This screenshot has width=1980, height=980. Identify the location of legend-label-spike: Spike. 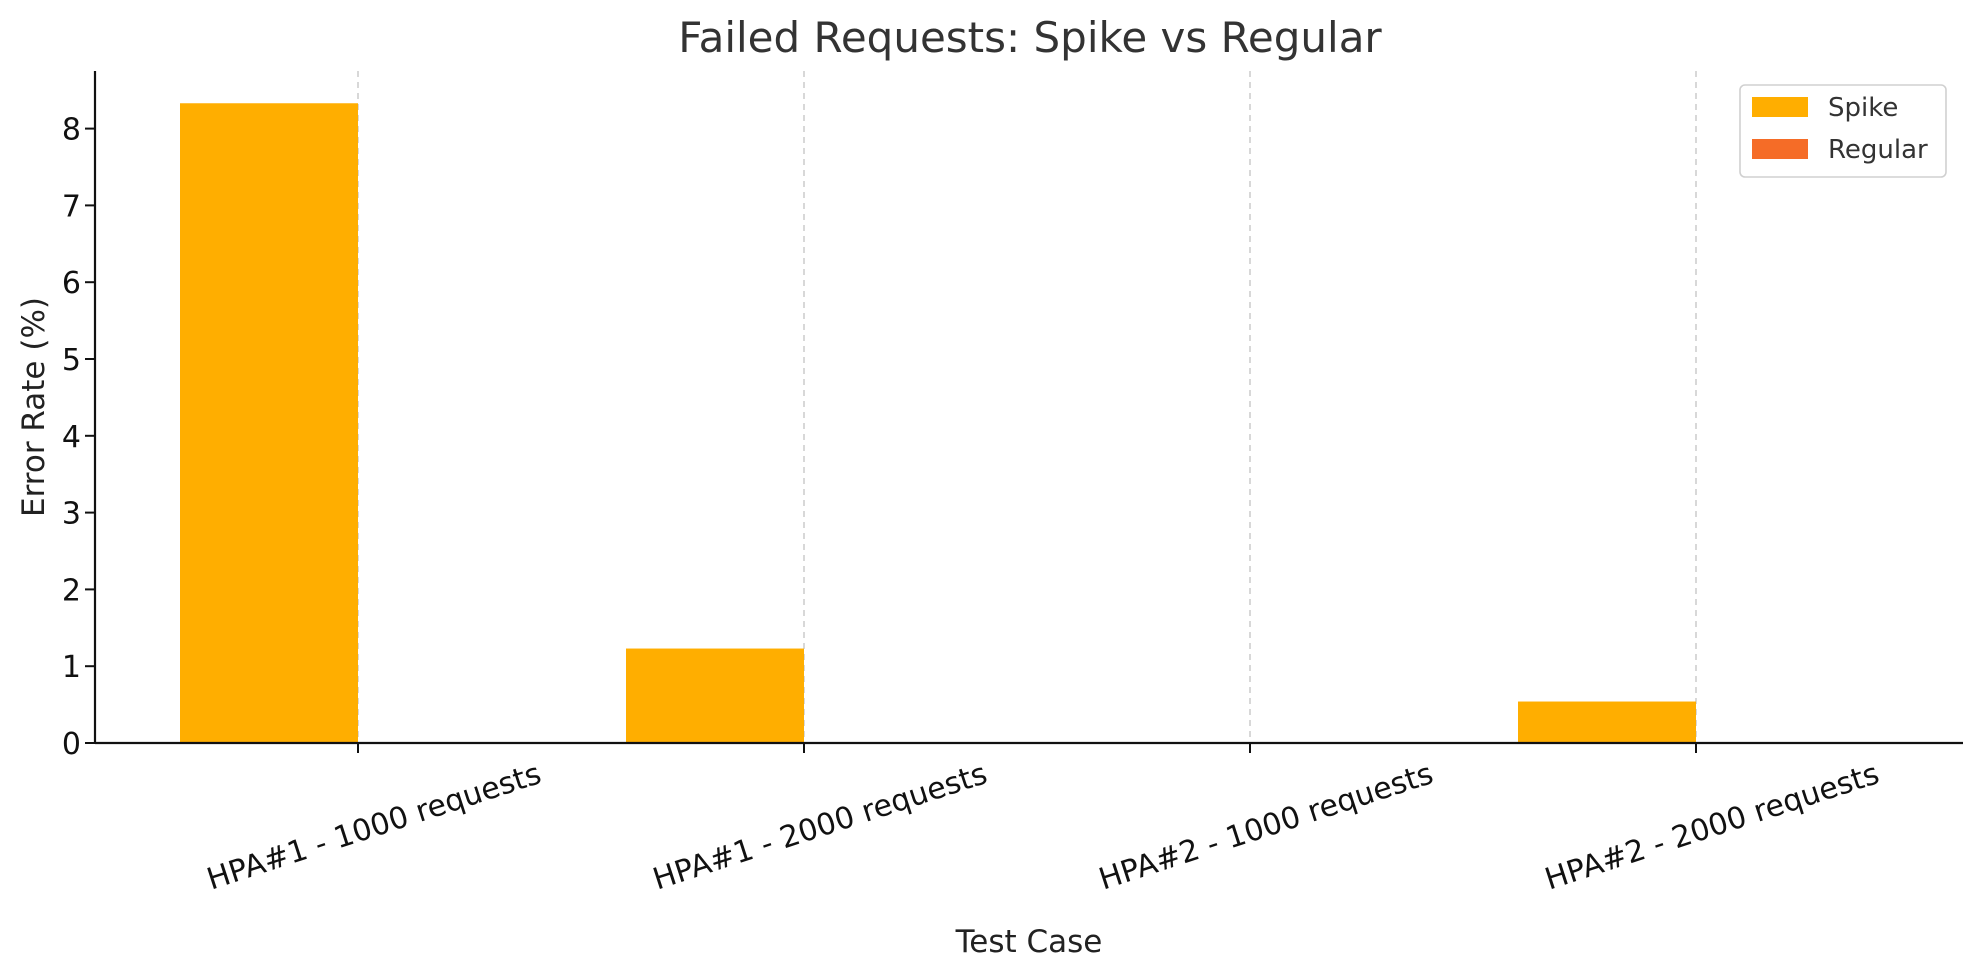
(1863, 108).